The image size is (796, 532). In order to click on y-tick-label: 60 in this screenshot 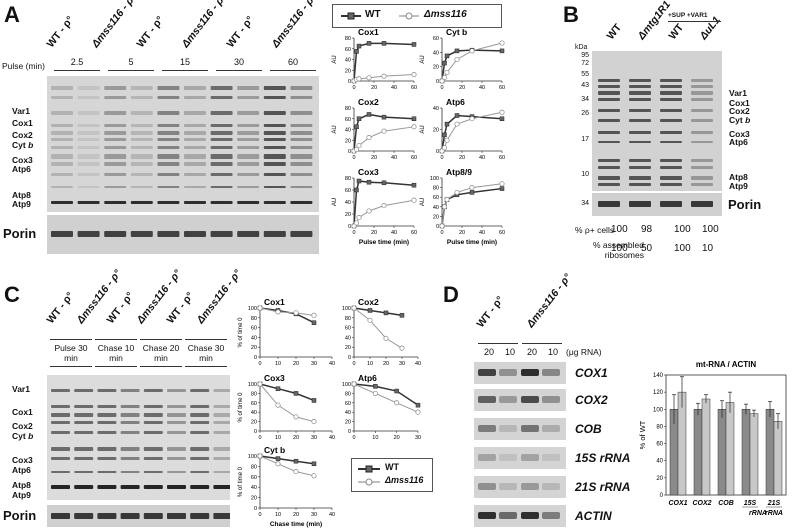, I will do `click(348, 120)`.